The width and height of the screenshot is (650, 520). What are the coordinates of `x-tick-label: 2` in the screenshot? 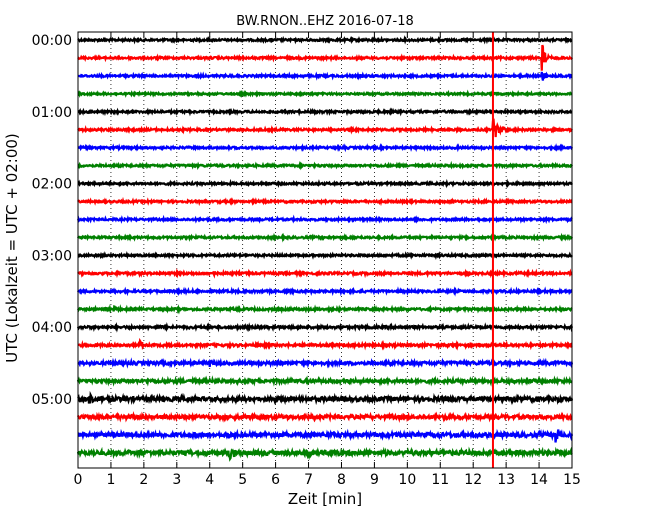 It's located at (143, 480).